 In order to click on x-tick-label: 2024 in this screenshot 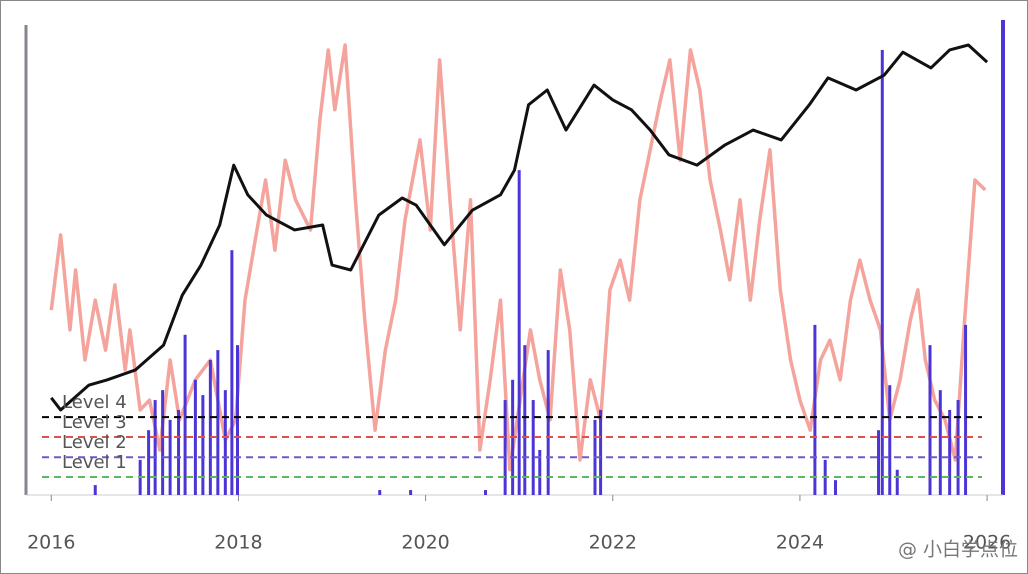, I will do `click(800, 543)`.